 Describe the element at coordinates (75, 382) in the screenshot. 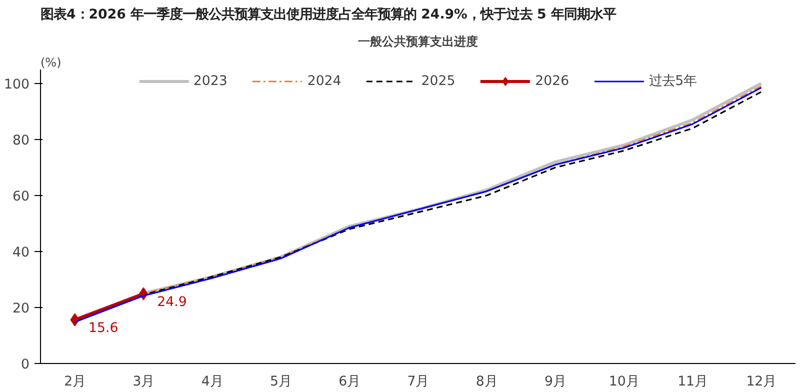

I see `x-tick-label: 2月` at that location.